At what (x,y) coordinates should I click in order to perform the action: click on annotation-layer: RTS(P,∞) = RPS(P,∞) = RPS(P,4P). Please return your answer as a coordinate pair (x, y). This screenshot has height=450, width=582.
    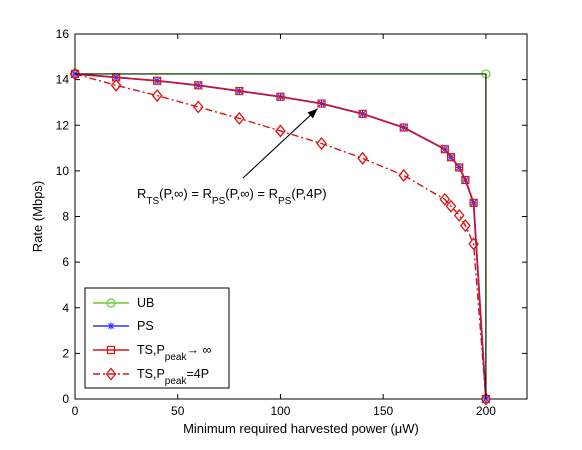
    Looking at the image, I should click on (232, 157).